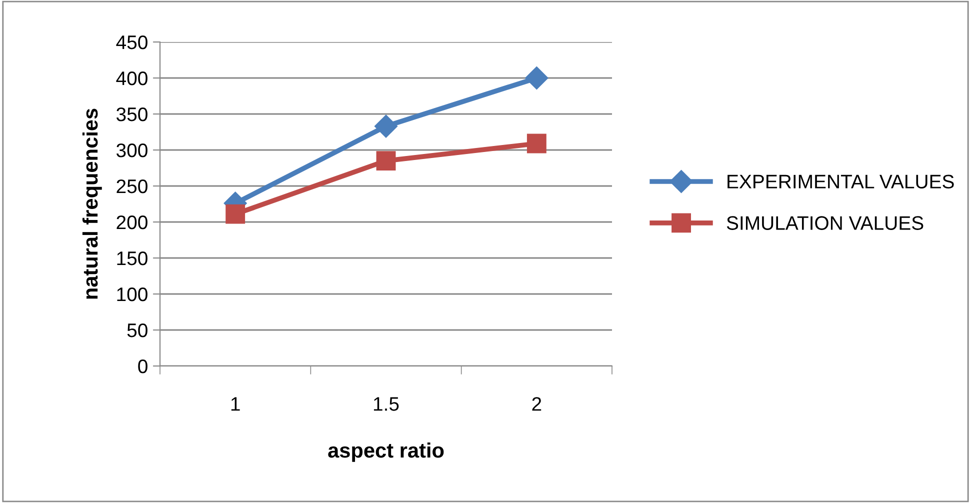 This screenshot has width=971, height=503. What do you see at coordinates (92, 203) in the screenshot?
I see `y-axis-title: natural frequencies` at bounding box center [92, 203].